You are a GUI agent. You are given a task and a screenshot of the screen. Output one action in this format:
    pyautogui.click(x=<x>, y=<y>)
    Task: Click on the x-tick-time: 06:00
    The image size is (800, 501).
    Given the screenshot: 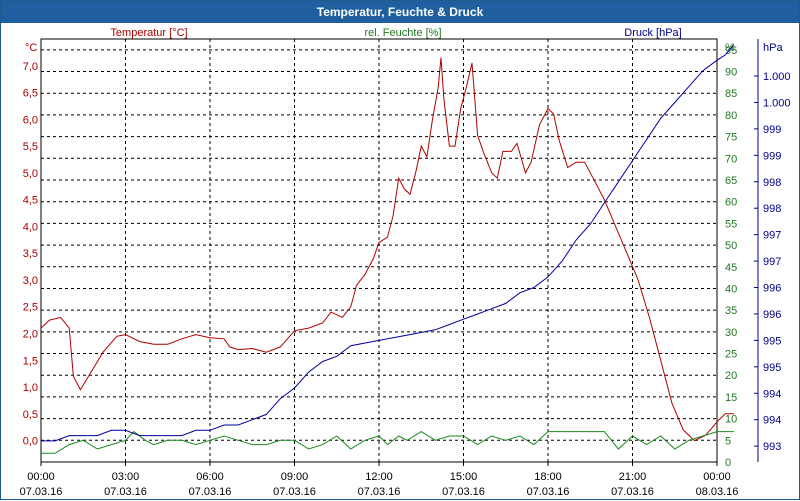 What is the action you would take?
    pyautogui.click(x=210, y=477)
    